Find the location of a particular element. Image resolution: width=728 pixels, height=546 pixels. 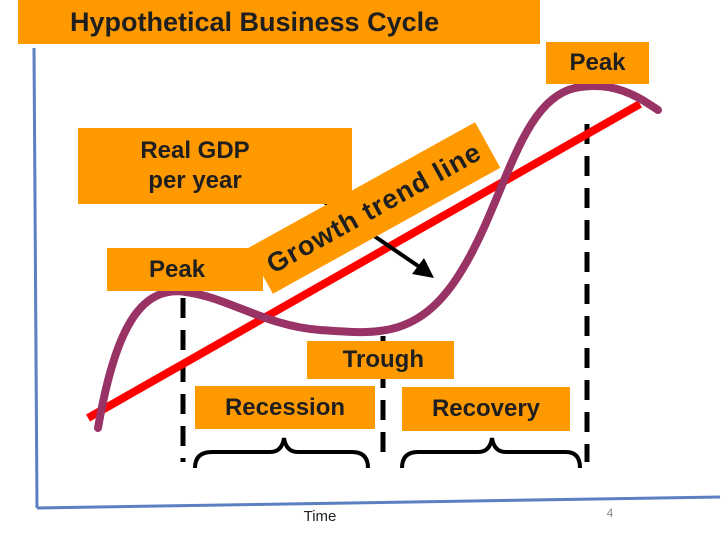

recession-text: Recession is located at coordinates (285, 407).